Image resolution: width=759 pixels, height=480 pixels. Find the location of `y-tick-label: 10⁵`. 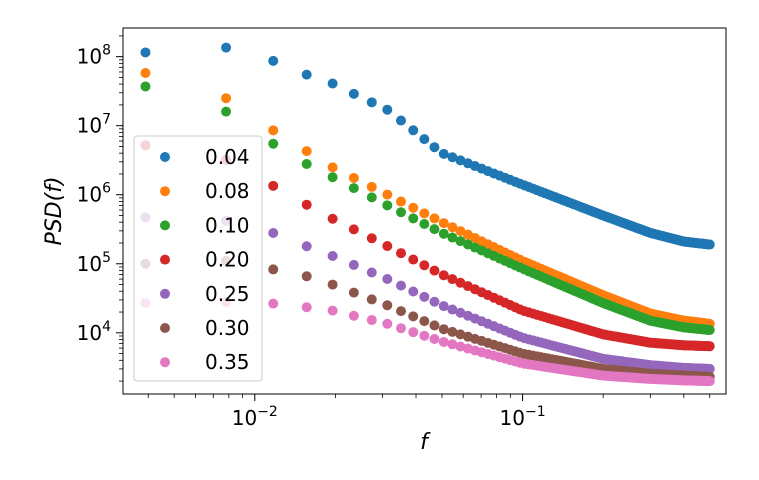

y-tick-label: 10⁵ is located at coordinates (94, 263).